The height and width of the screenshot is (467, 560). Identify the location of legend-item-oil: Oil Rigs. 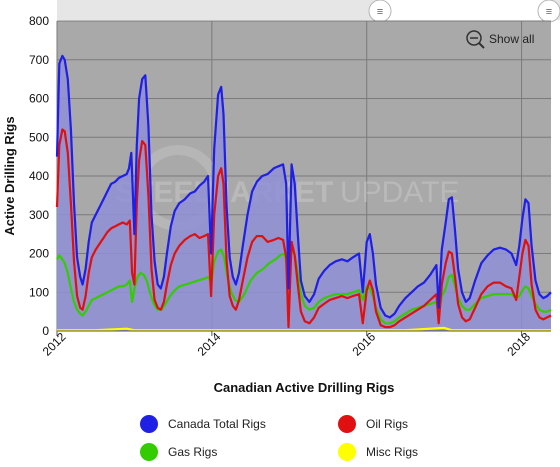
(373, 424).